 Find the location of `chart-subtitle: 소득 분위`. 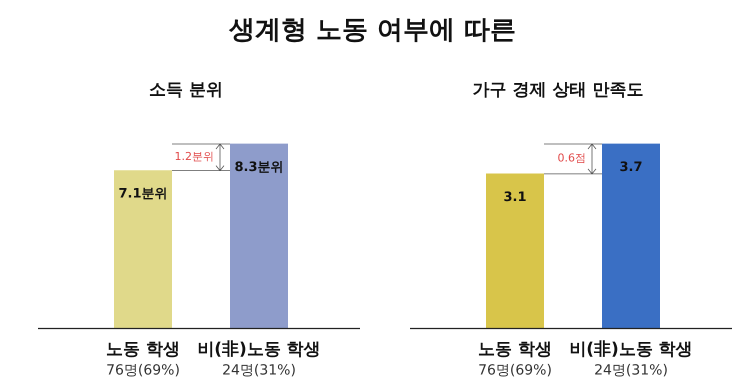

chart-subtitle: 소득 분위 is located at coordinates (186, 90).